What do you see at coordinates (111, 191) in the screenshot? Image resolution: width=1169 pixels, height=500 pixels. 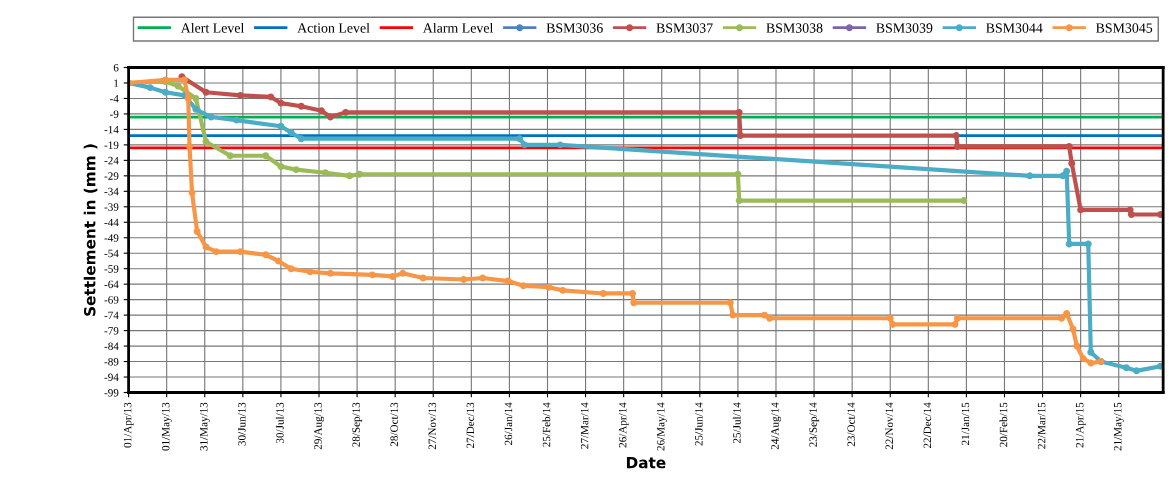 I see `y-tick-label: -34` at bounding box center [111, 191].